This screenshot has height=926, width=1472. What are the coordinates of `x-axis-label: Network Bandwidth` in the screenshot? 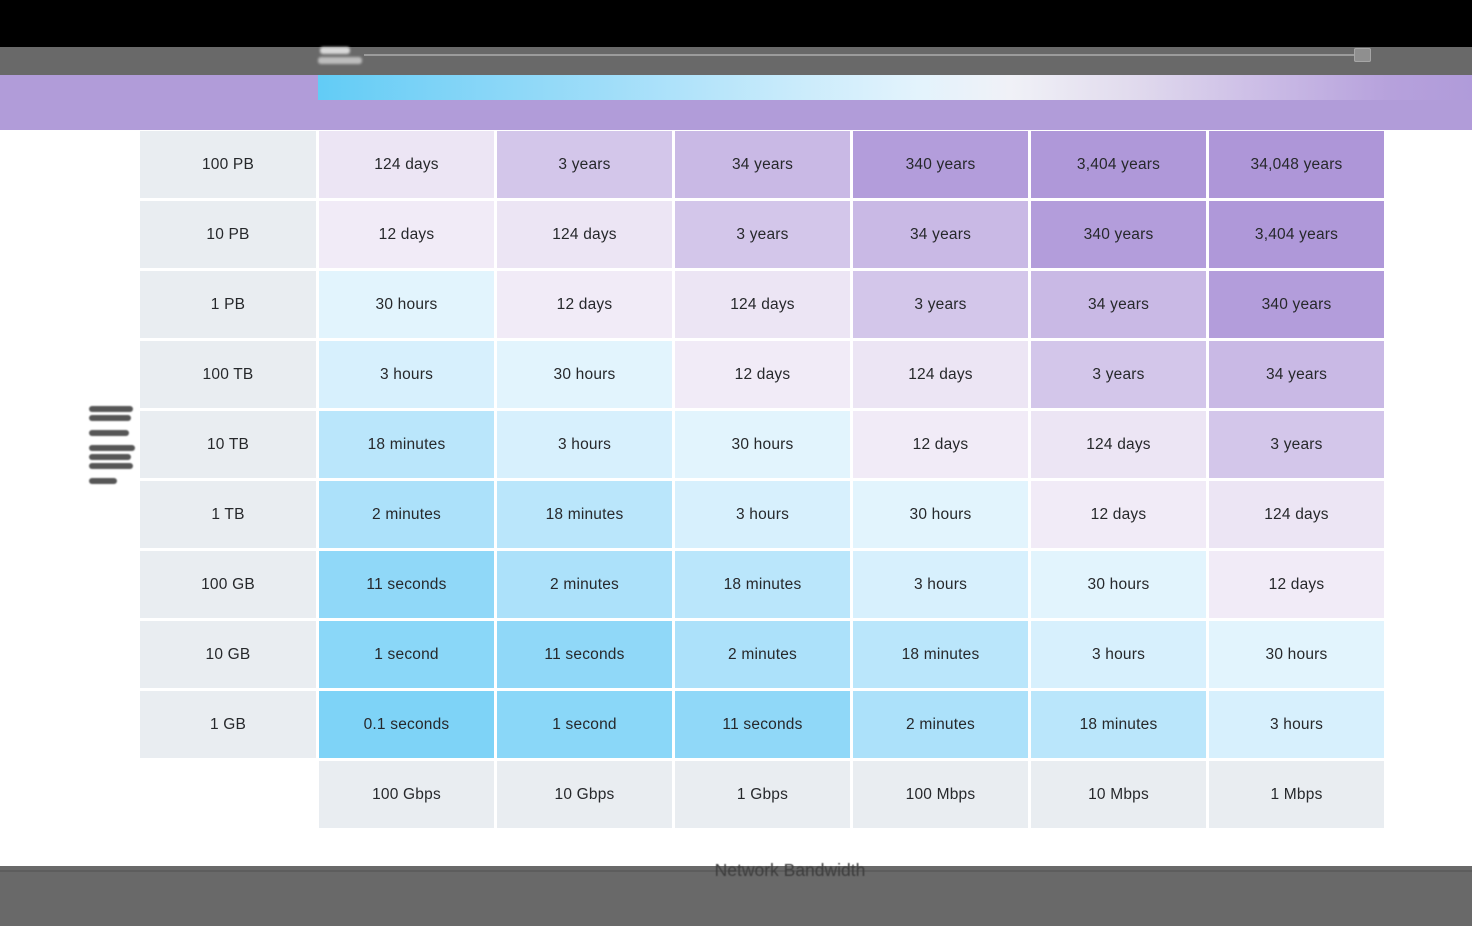 It's located at (790, 870).